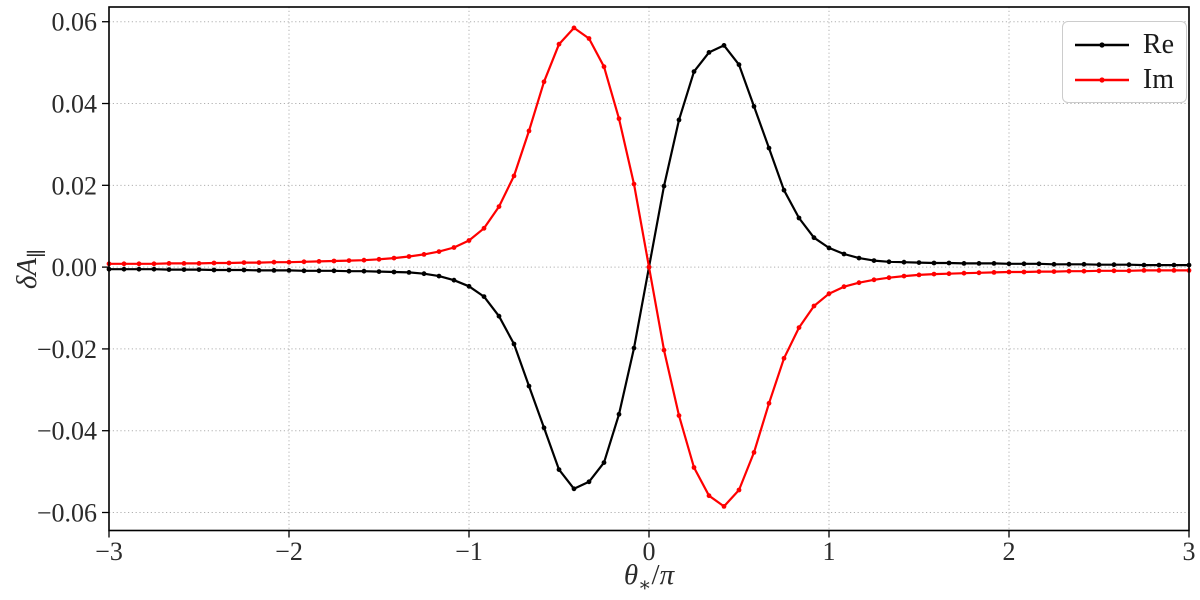  What do you see at coordinates (667, 575) in the screenshot?
I see `x-axis-label-pi: π` at bounding box center [667, 575].